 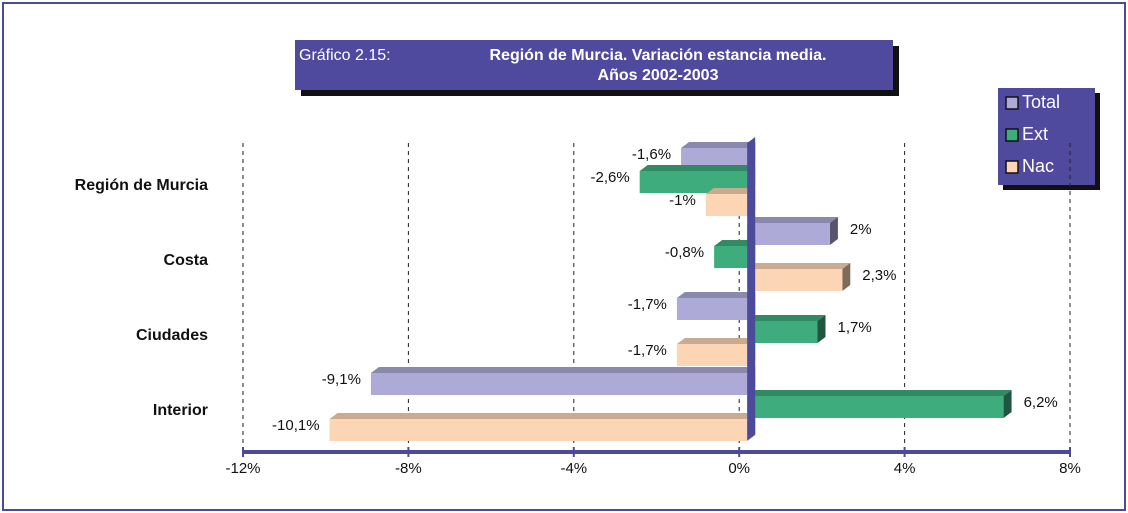 What do you see at coordinates (861, 229) in the screenshot?
I see `data-label: 2%` at bounding box center [861, 229].